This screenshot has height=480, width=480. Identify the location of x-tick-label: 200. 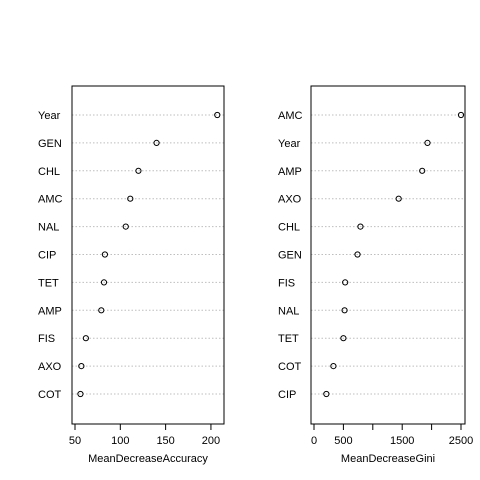
(211, 441).